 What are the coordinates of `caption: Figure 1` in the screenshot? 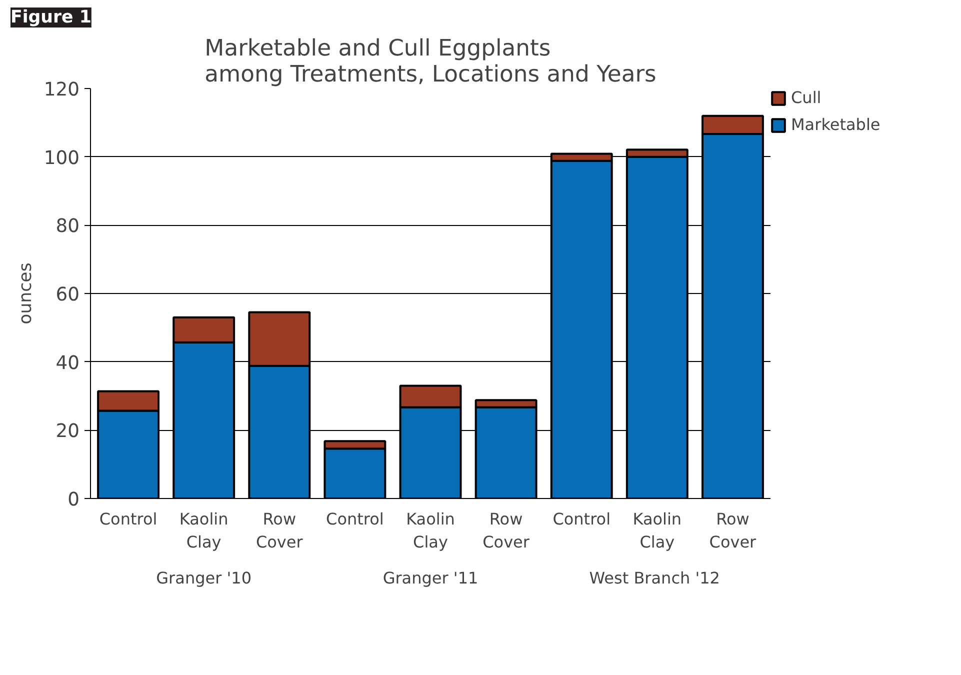 It's located at (51, 18).